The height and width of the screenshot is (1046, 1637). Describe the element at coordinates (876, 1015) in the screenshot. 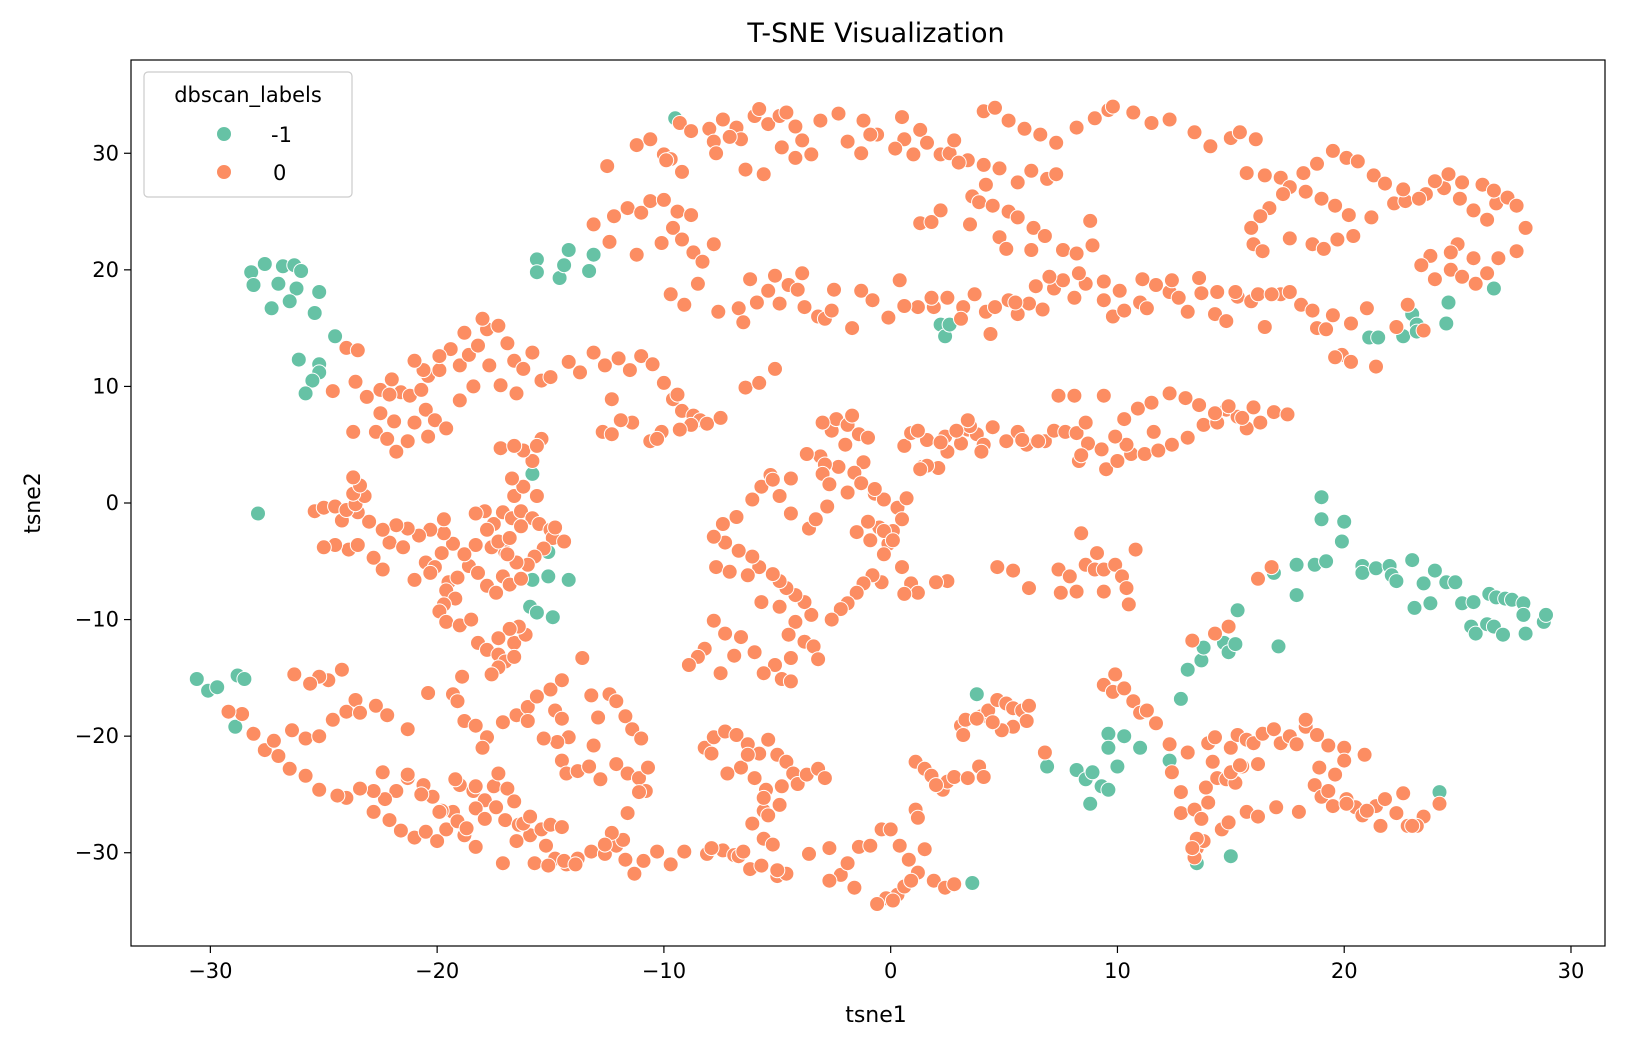

I see `x-axis-label: tsne1` at that location.